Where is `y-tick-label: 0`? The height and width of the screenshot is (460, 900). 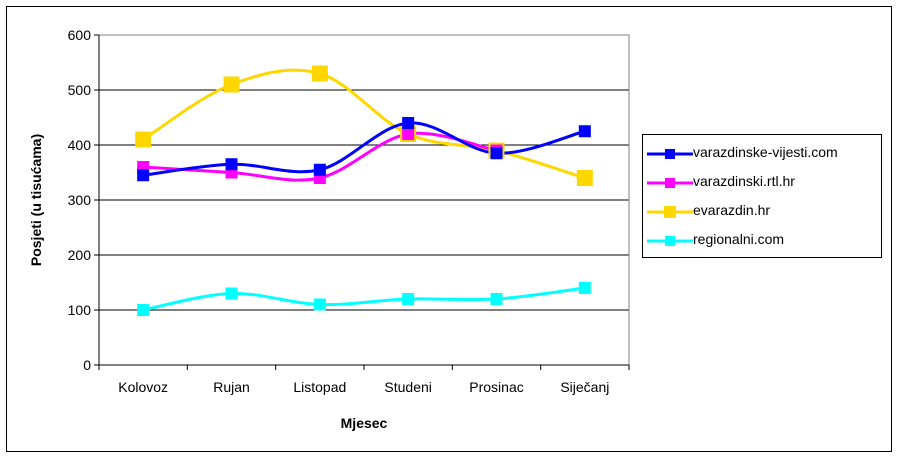 y-tick-label: 0 is located at coordinates (87, 365).